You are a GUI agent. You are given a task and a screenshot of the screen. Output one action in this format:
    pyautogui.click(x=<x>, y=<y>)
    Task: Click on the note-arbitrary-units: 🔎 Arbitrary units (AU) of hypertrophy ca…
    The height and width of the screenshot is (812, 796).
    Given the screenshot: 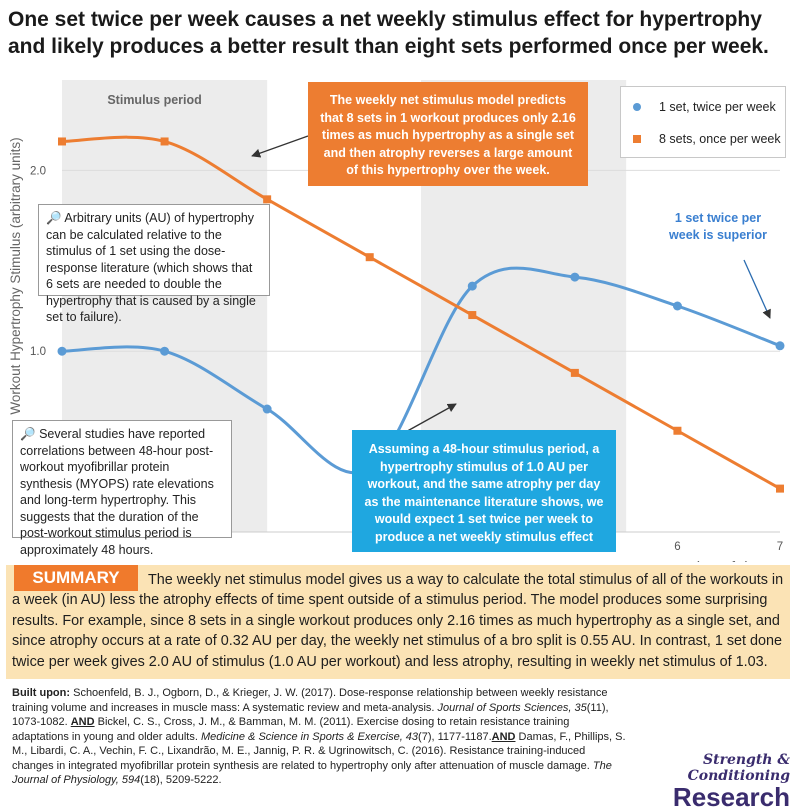 What is the action you would take?
    pyautogui.click(x=154, y=264)
    